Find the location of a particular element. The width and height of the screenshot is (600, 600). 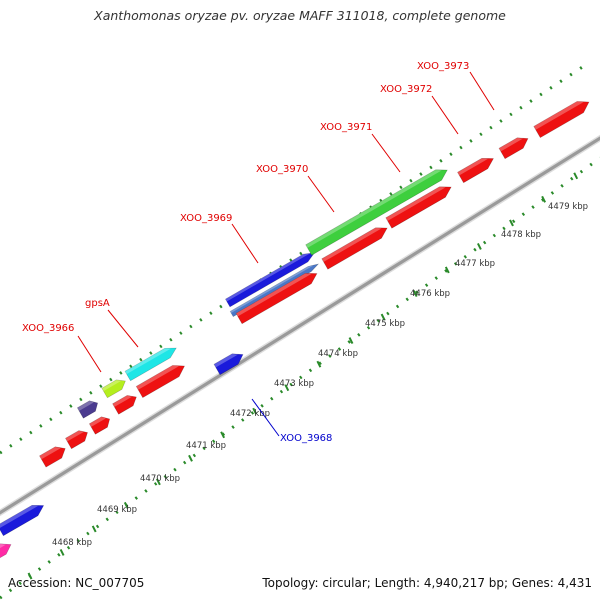

gene-red-d is located at coordinates (126, 403).